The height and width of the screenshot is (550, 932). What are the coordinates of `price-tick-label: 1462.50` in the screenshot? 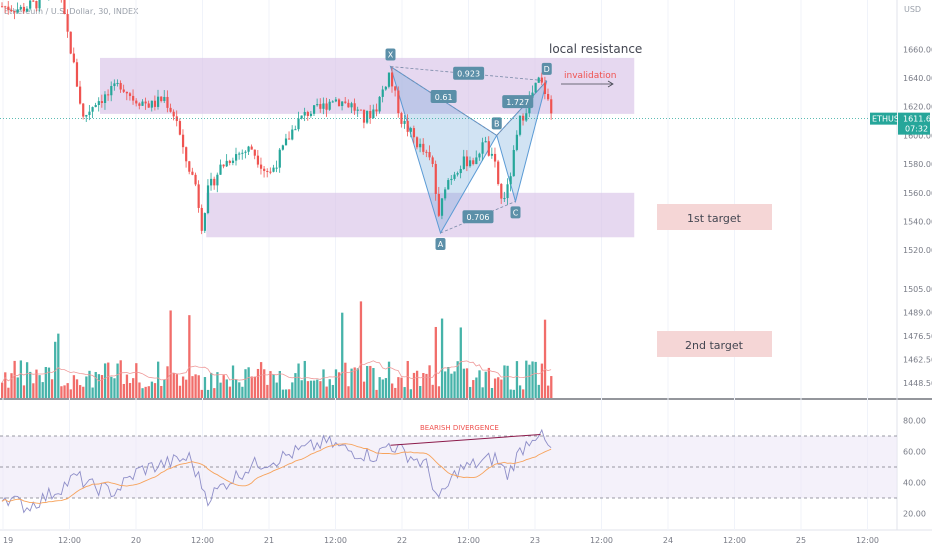 It's located at (917, 360).